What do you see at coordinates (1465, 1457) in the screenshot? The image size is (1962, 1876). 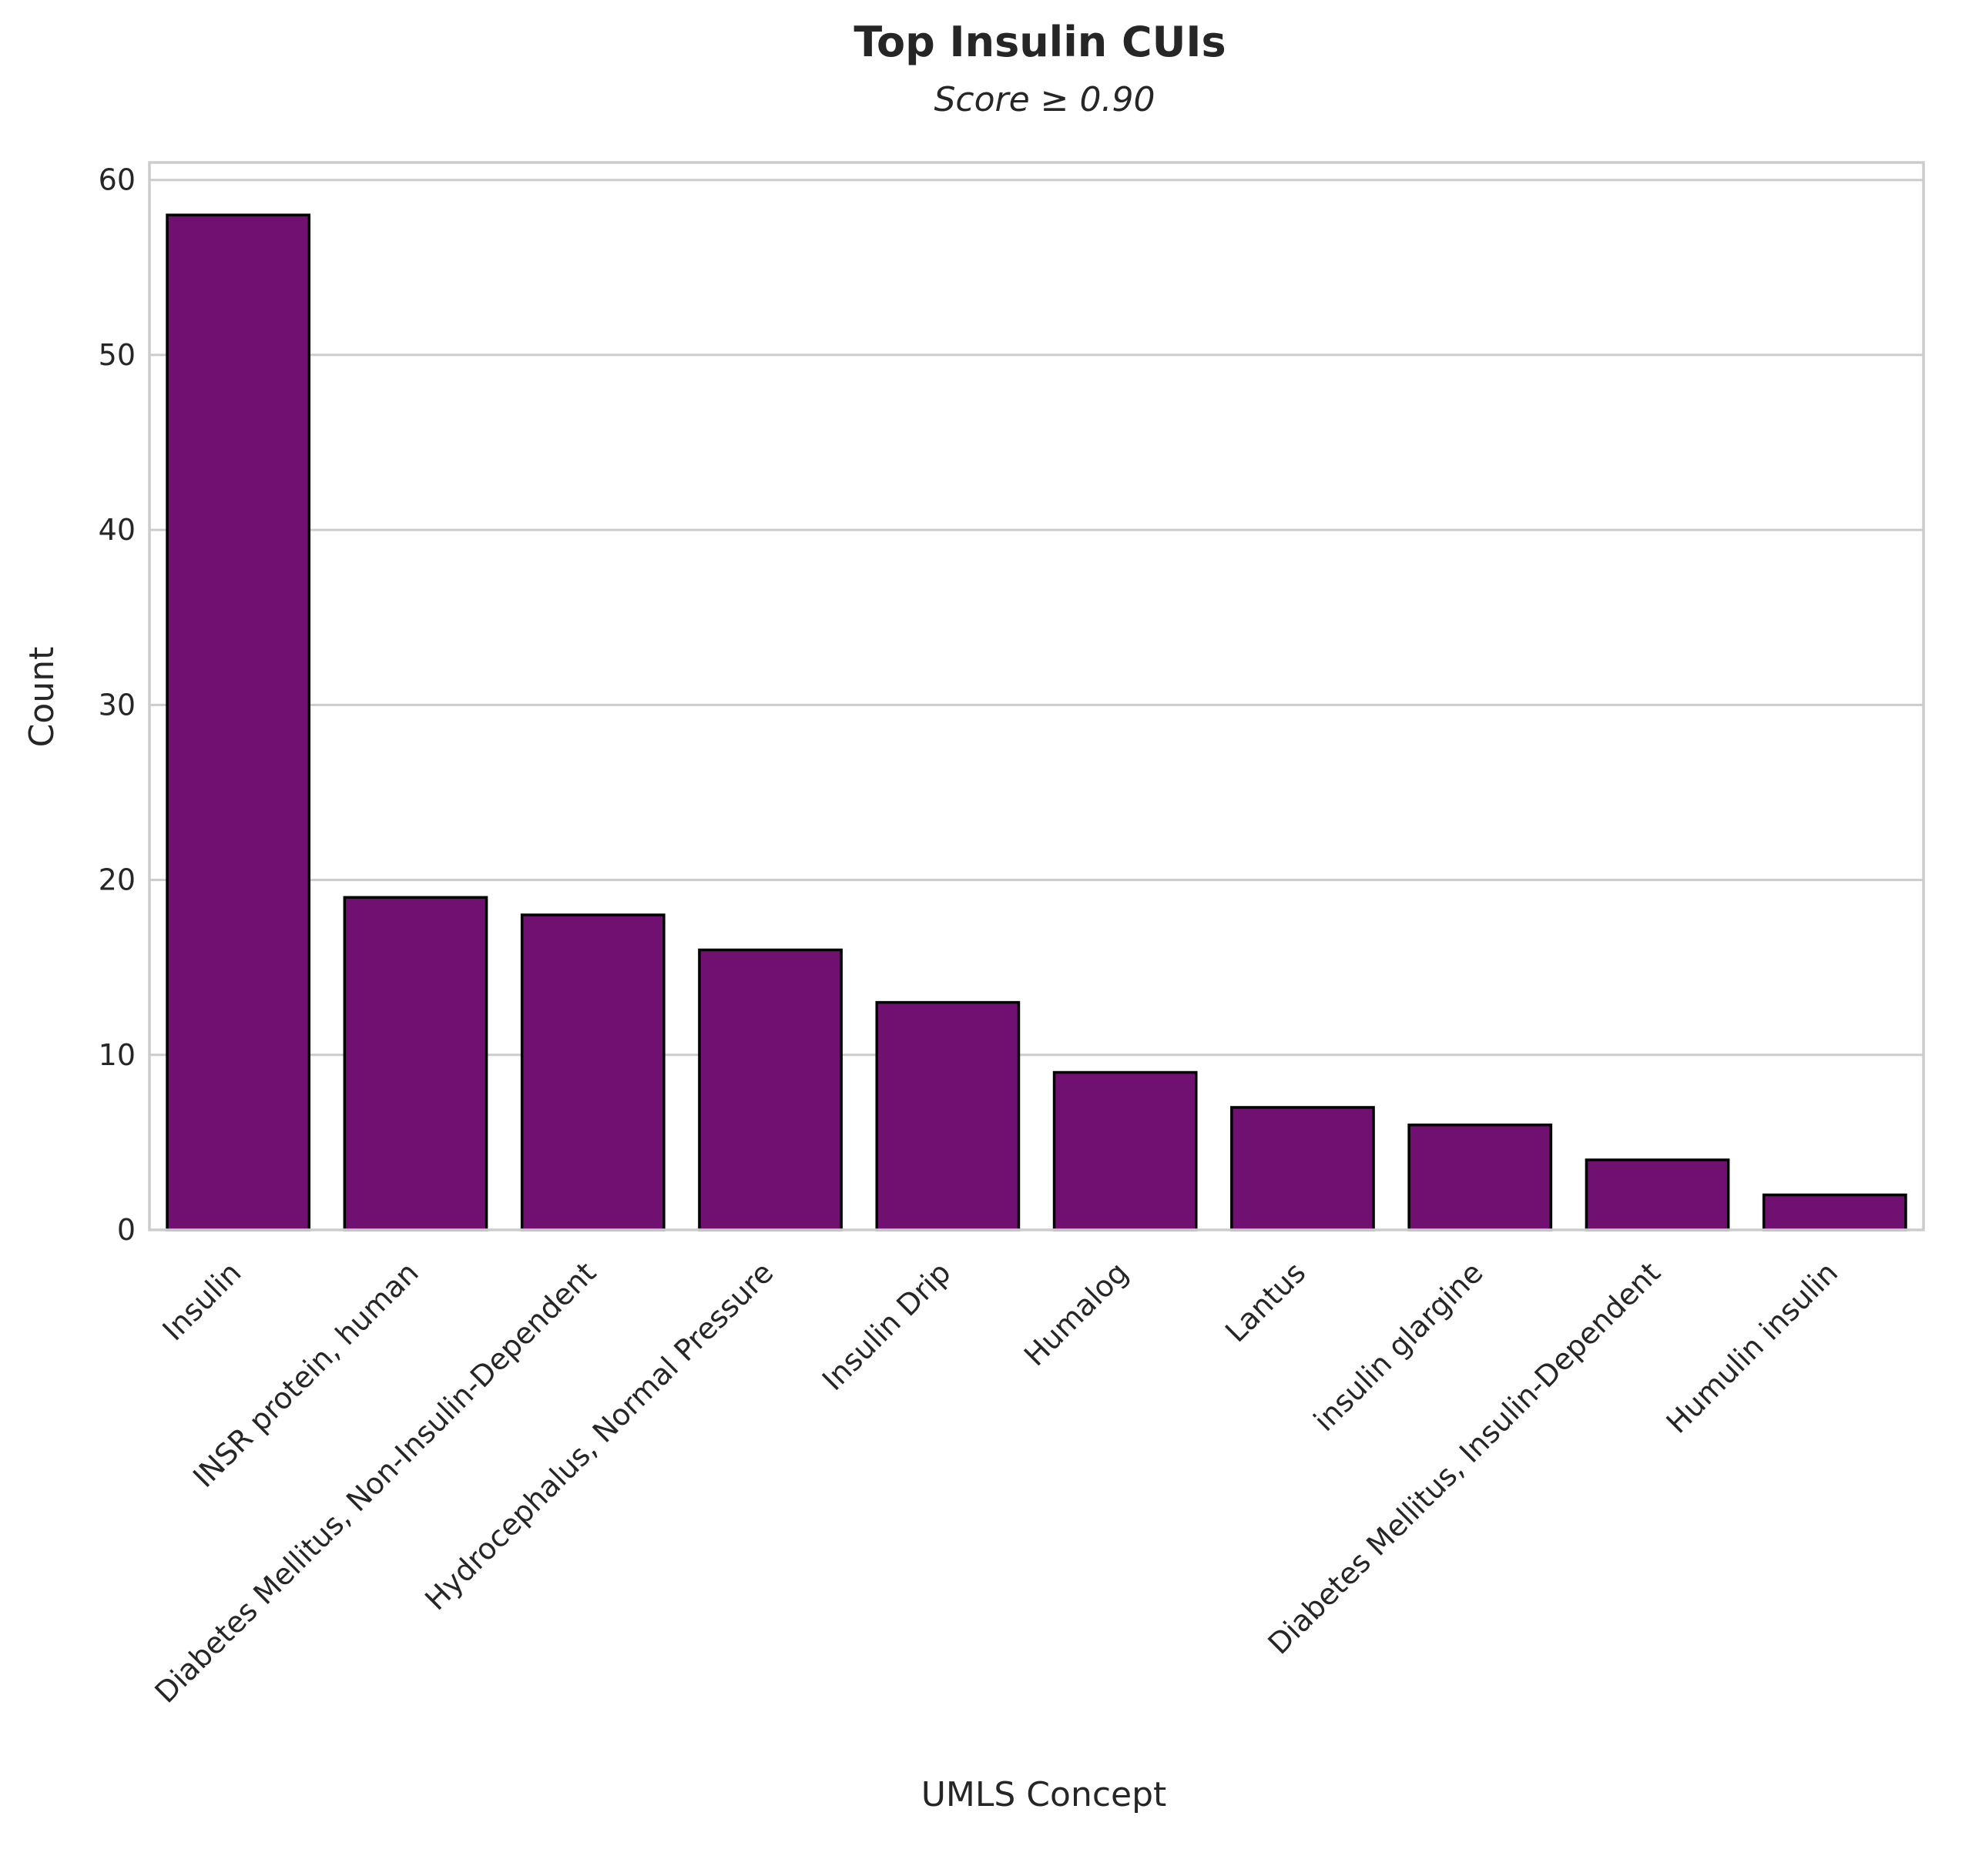 I see `x-tick-label: Diabetes Mellitus, Insulin-Dependent` at bounding box center [1465, 1457].